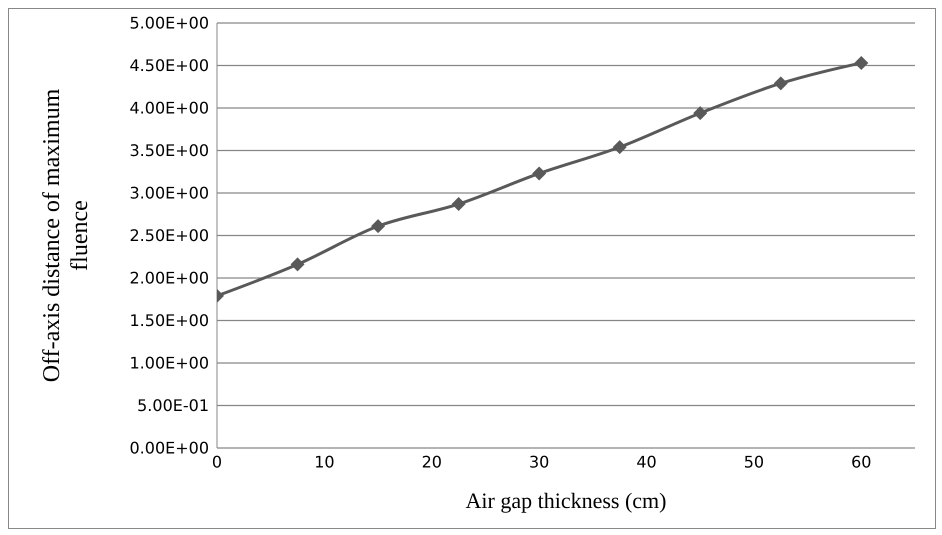 The width and height of the screenshot is (942, 535). I want to click on y-tick-label: 5.00E+00, so click(169, 23).